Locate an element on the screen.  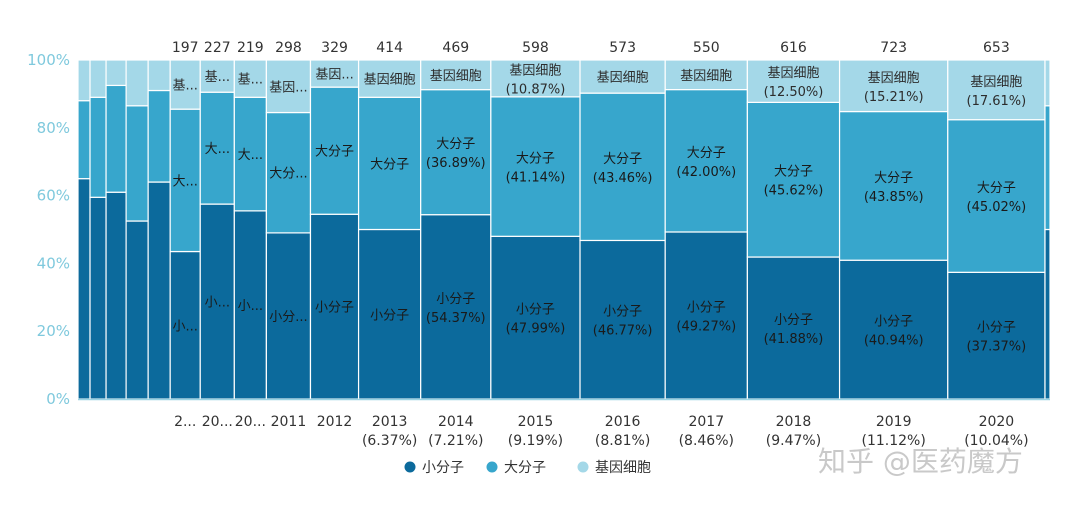
column-total: 598 is located at coordinates (535, 48).